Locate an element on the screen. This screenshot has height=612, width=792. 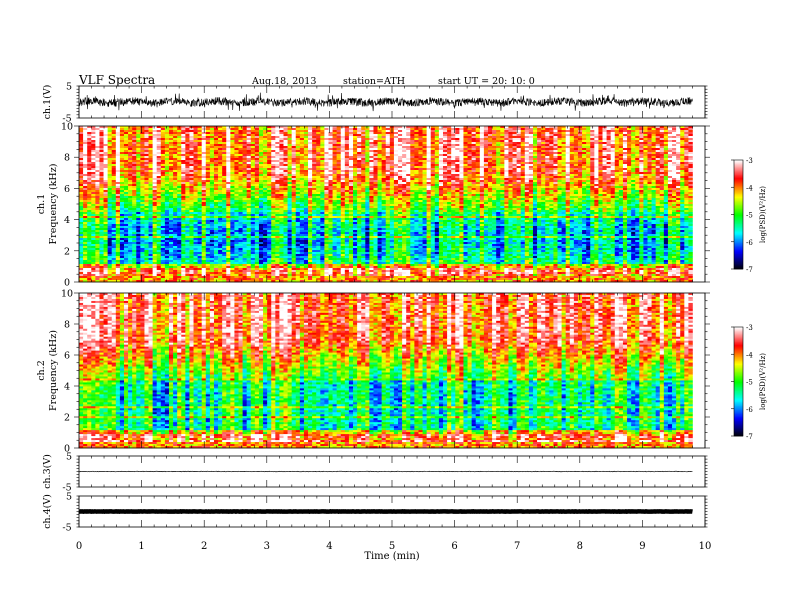
ch3-waveform-panel: 5-5ch.3(V) is located at coordinates (375, 473).